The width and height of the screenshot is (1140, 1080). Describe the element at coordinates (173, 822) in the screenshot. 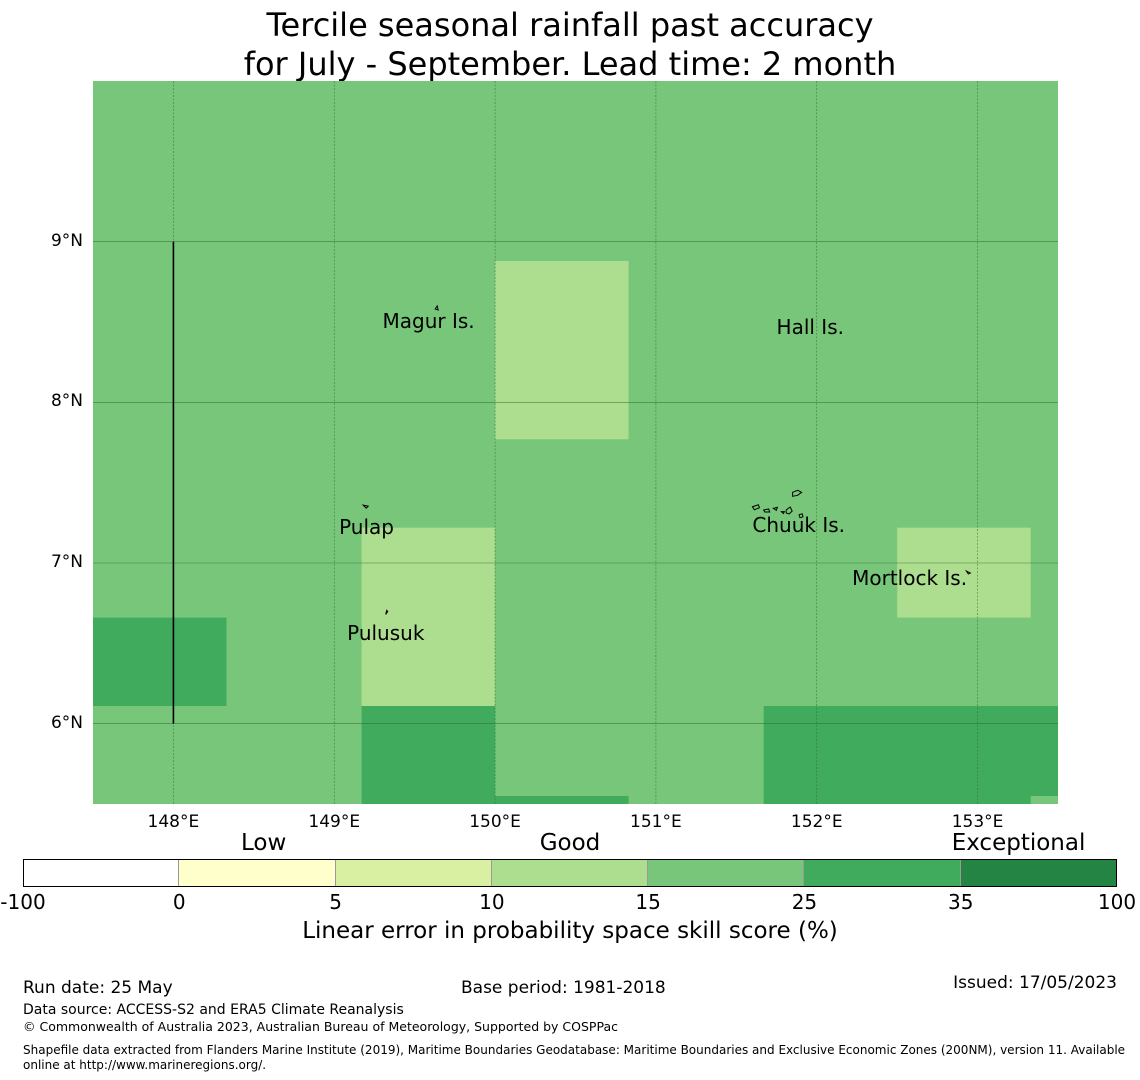

I see `lon-tick-label: 148°E` at that location.